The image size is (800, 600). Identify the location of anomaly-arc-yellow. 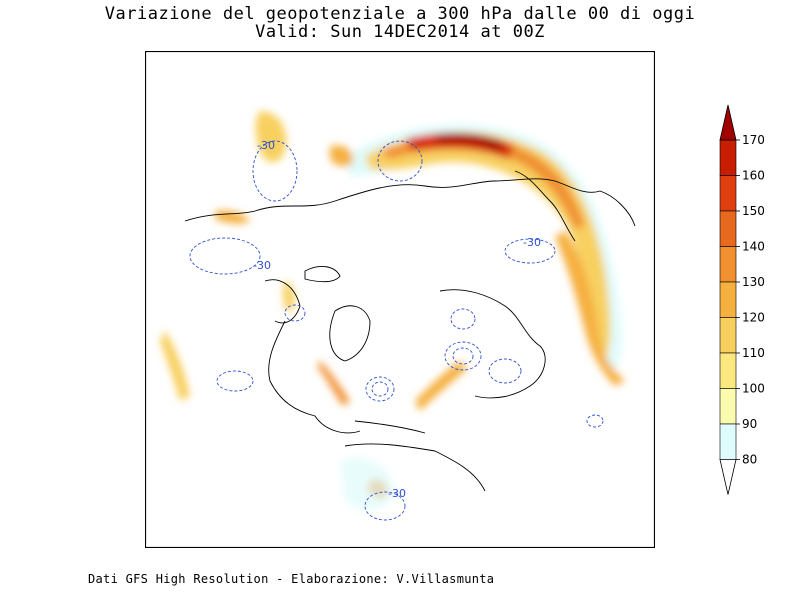
(488, 243).